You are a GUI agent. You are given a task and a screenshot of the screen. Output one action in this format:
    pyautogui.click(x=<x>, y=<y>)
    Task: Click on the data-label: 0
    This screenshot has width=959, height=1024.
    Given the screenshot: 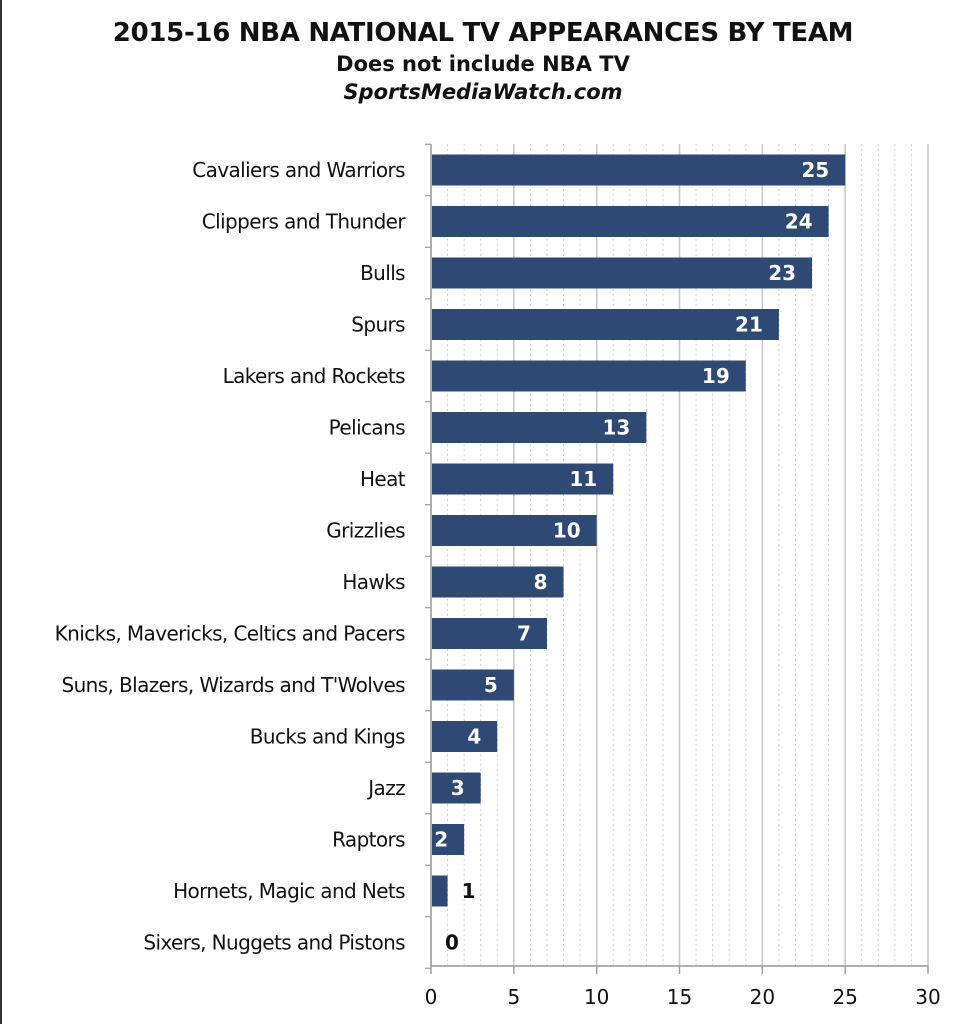 What is the action you would take?
    pyautogui.click(x=452, y=943)
    